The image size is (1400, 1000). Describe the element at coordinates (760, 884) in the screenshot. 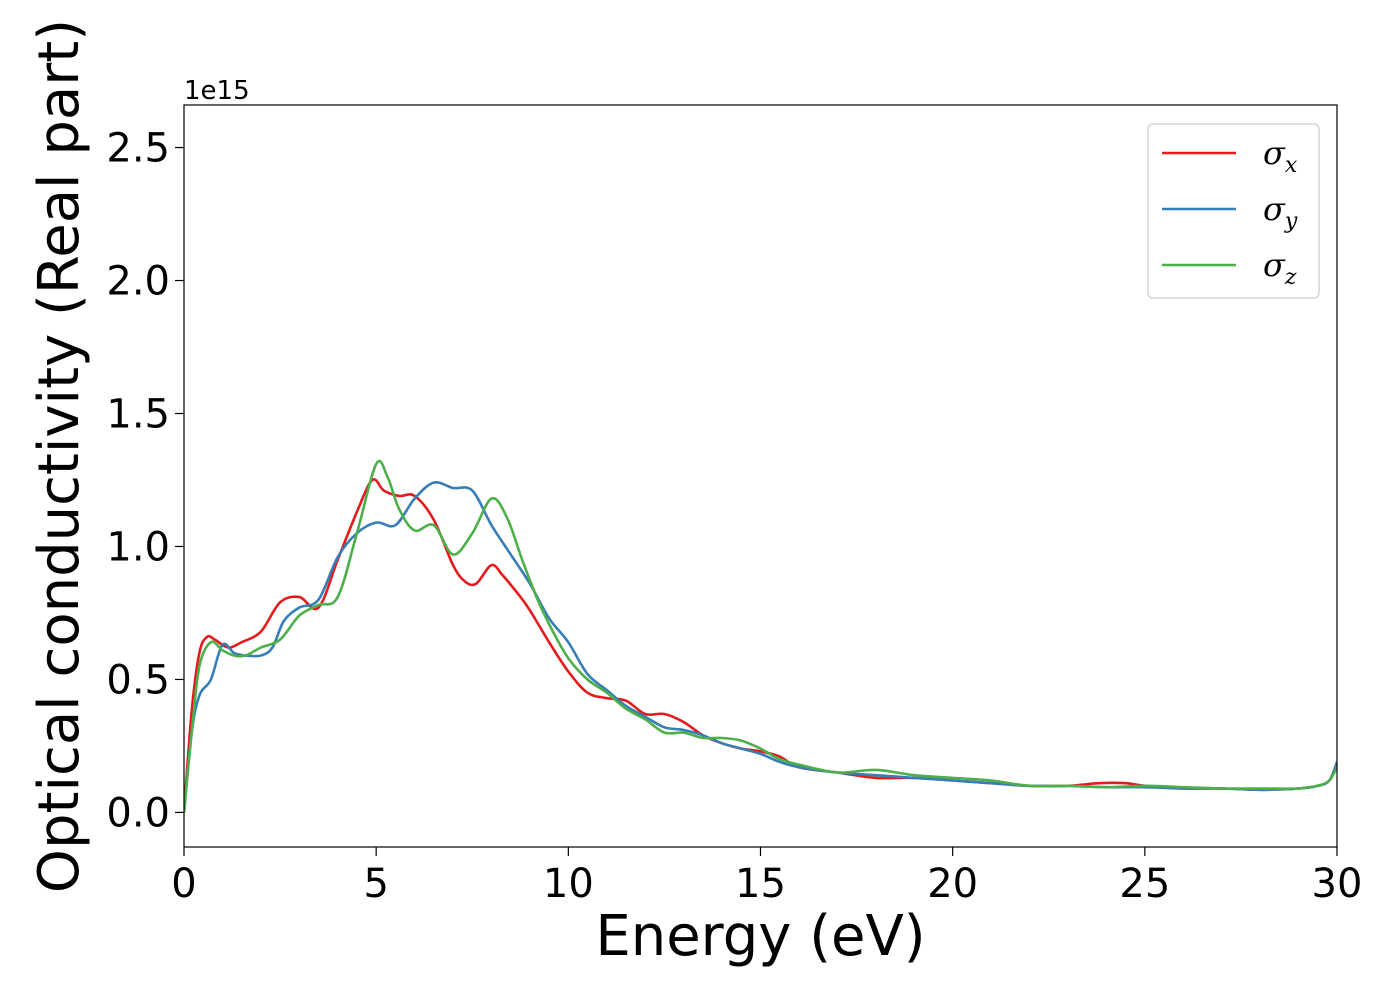

I see `x-tick-label: 15` at that location.